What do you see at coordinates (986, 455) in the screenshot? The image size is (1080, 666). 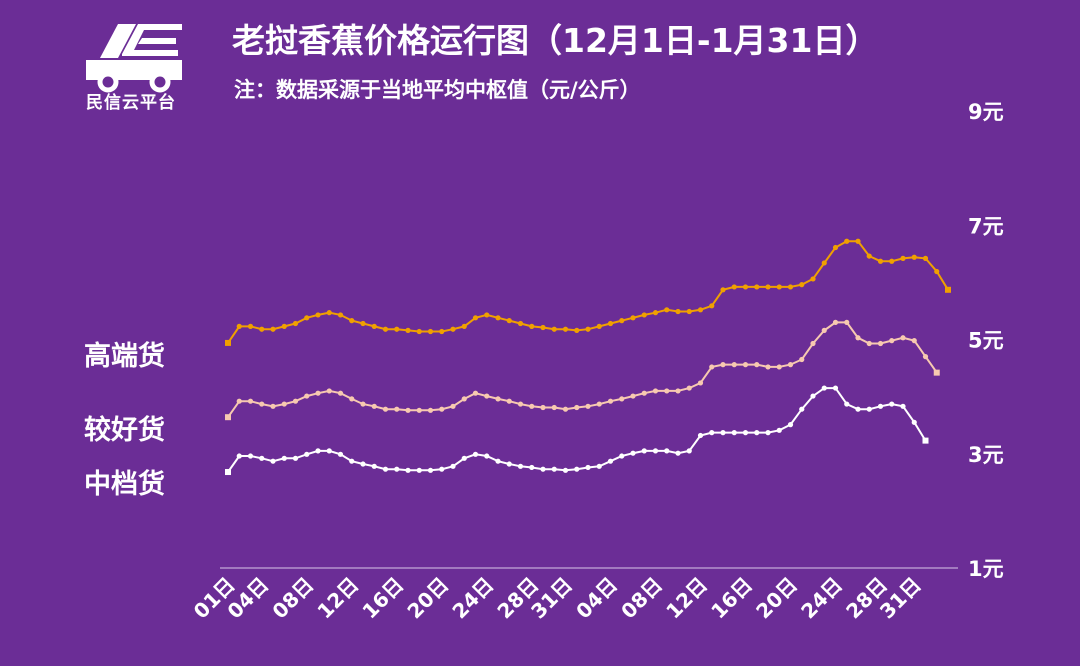 I see `y-tick-label: 3元` at bounding box center [986, 455].